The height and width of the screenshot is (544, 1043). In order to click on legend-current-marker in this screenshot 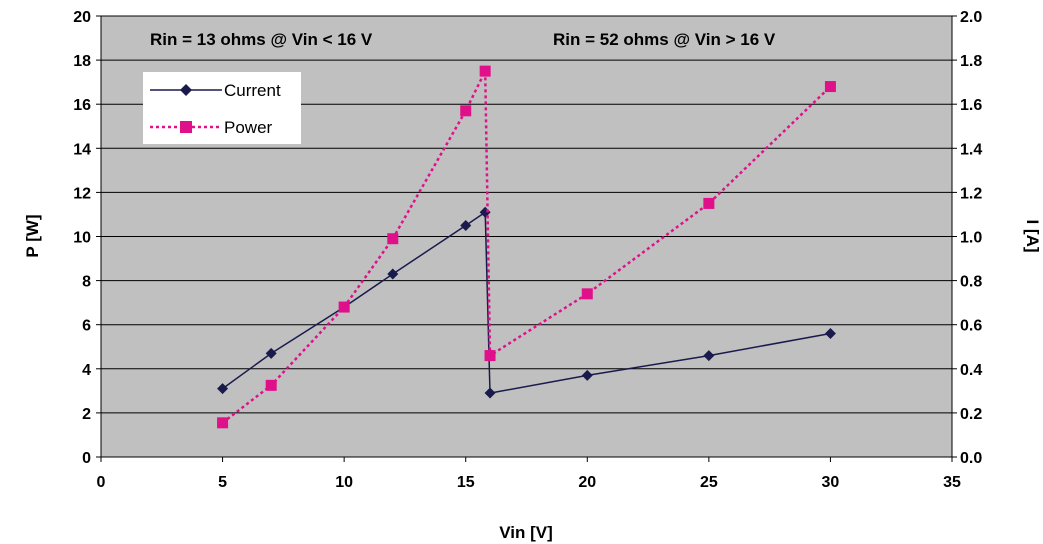, I will do `click(186, 90)`.